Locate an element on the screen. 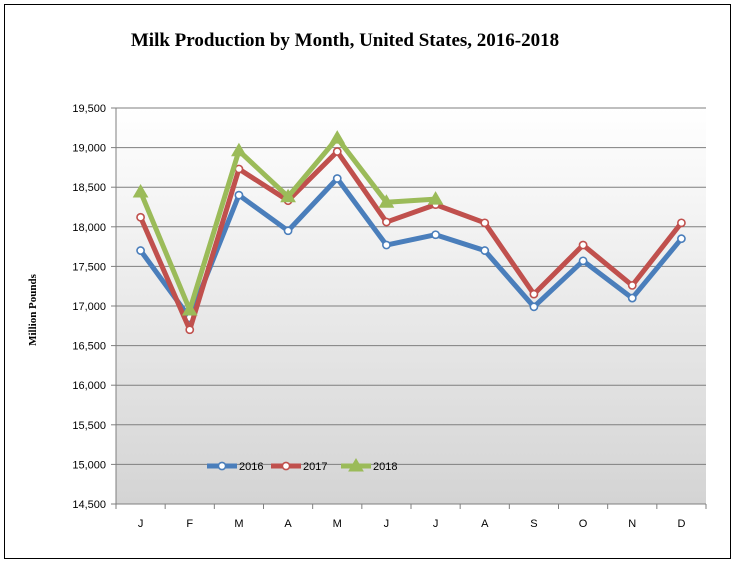  x-tick-label: F is located at coordinates (189, 524).